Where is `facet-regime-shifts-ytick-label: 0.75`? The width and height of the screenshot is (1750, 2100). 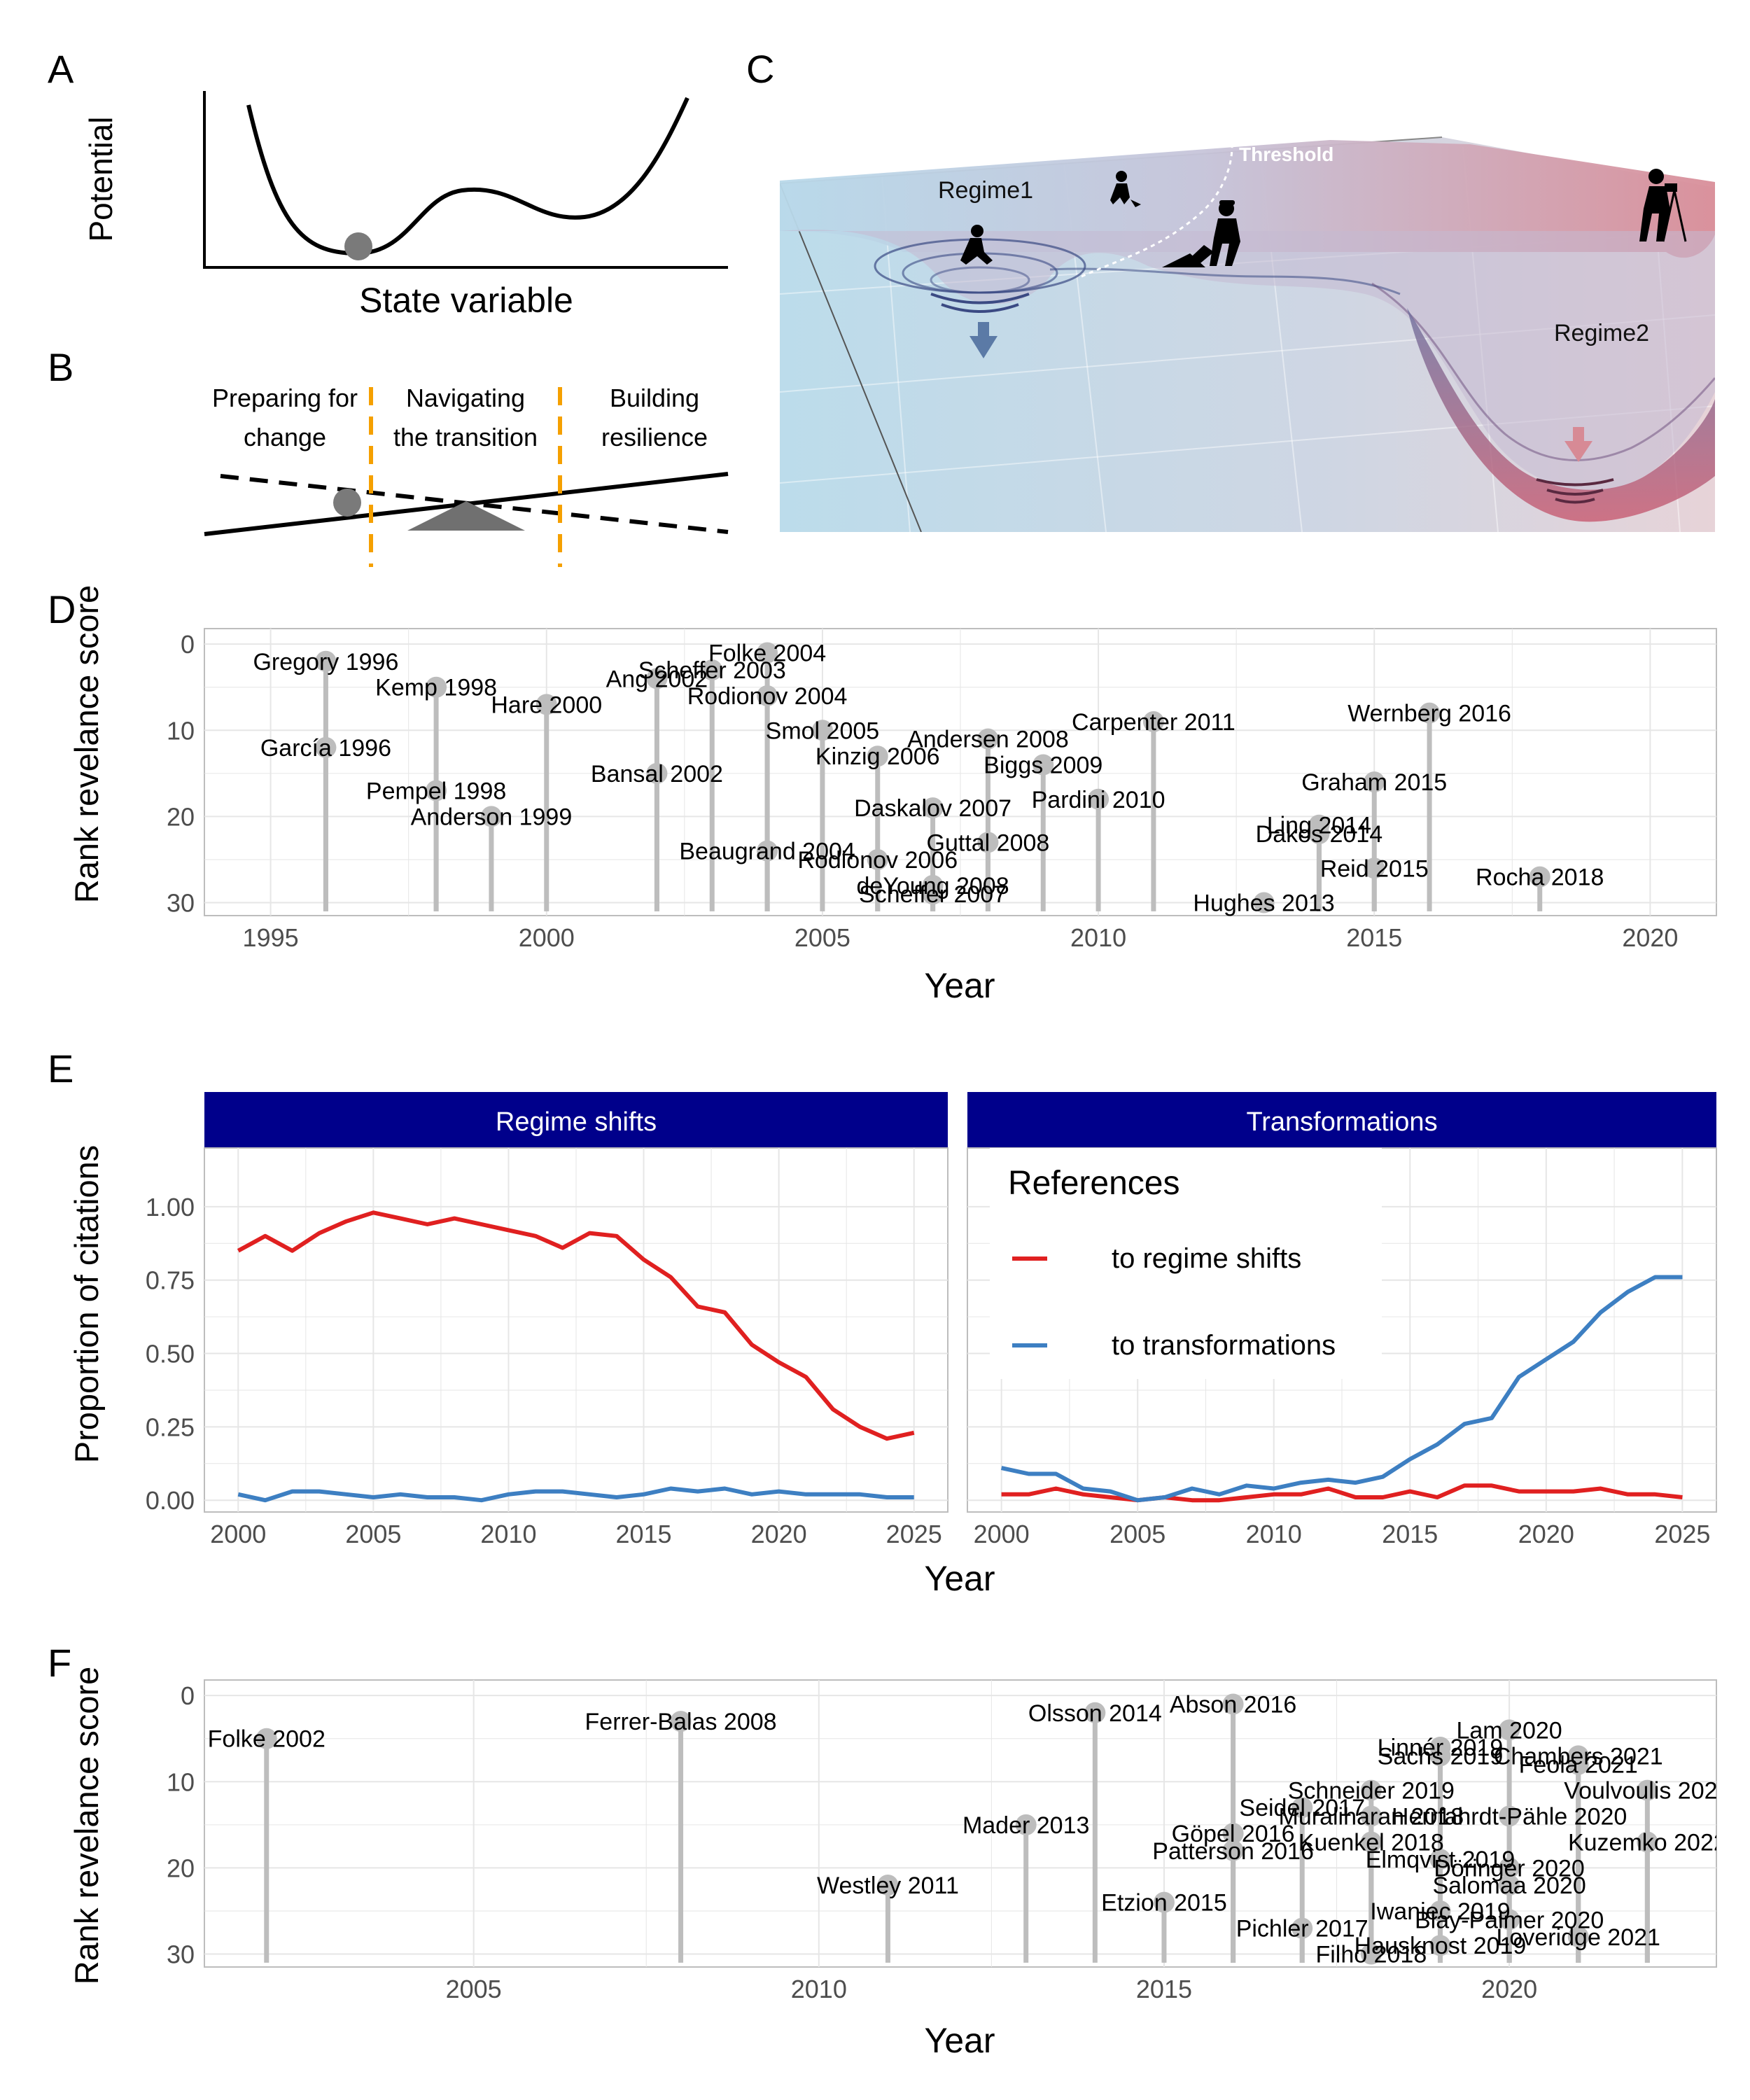
facet-regime-shifts-ytick-label: 0.75 is located at coordinates (170, 1280).